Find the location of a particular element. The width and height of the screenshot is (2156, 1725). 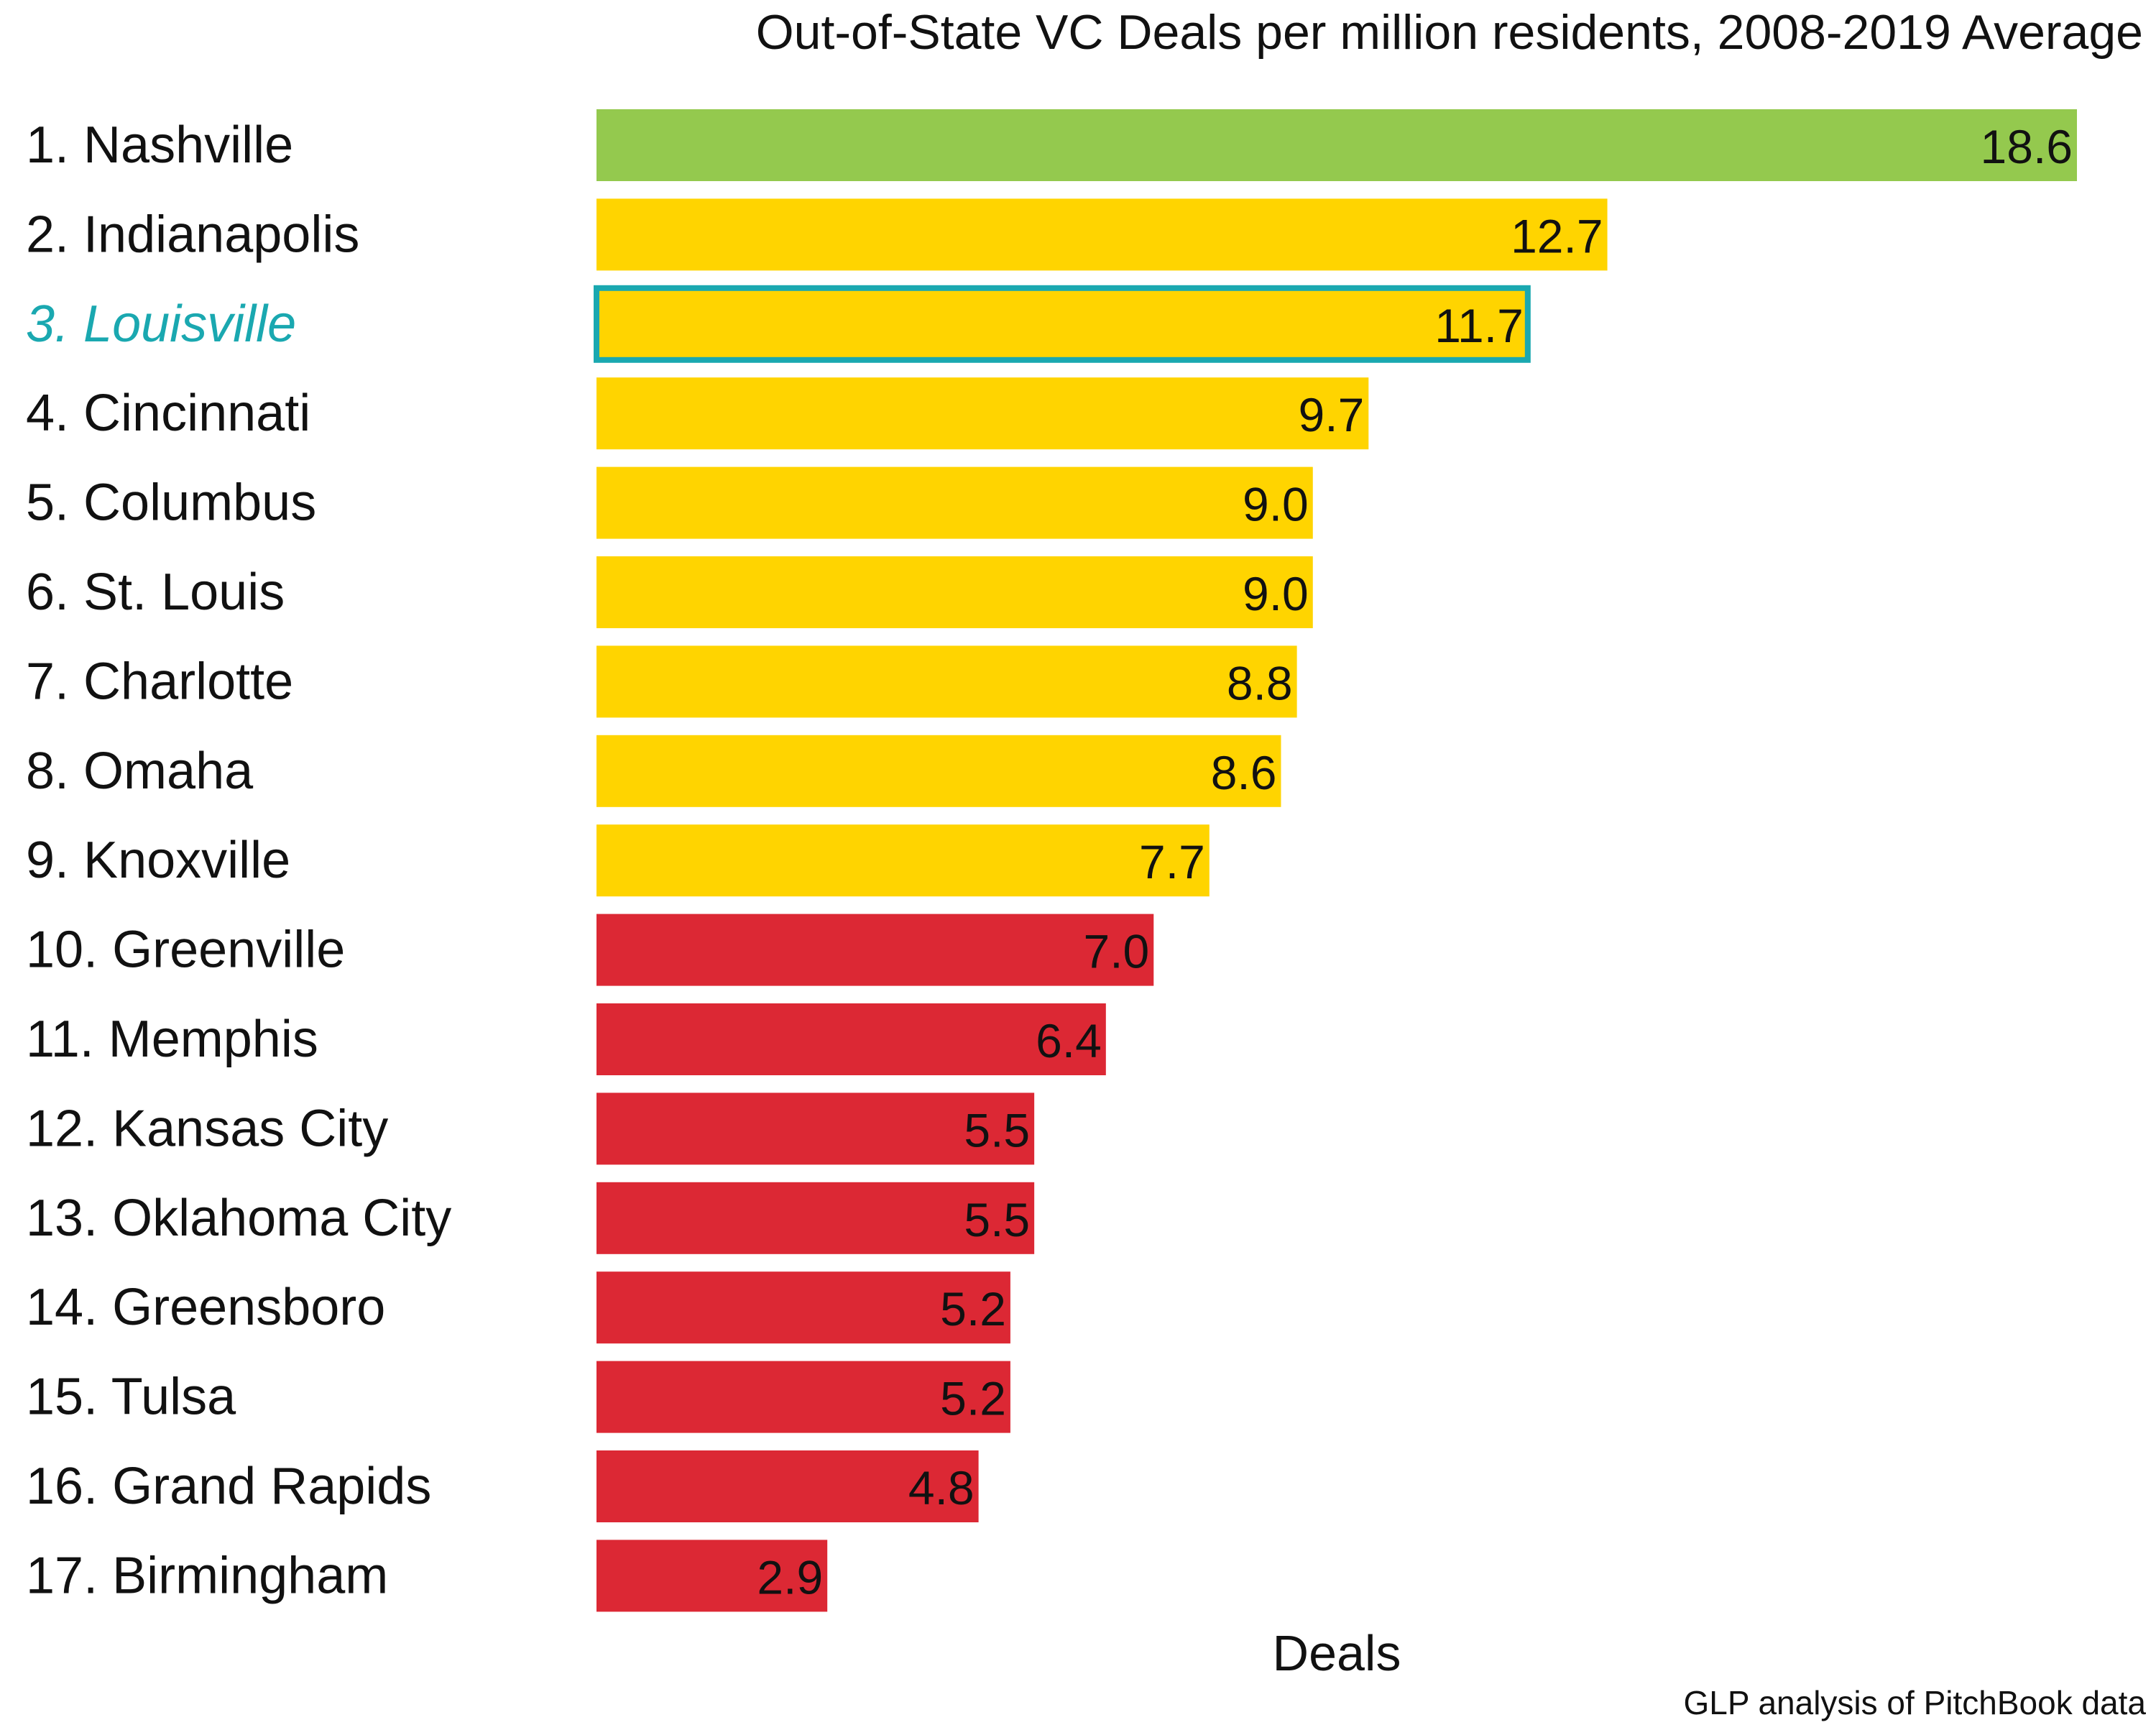

category-label-cincinnati: 4. Cincinnati is located at coordinates (168, 413).